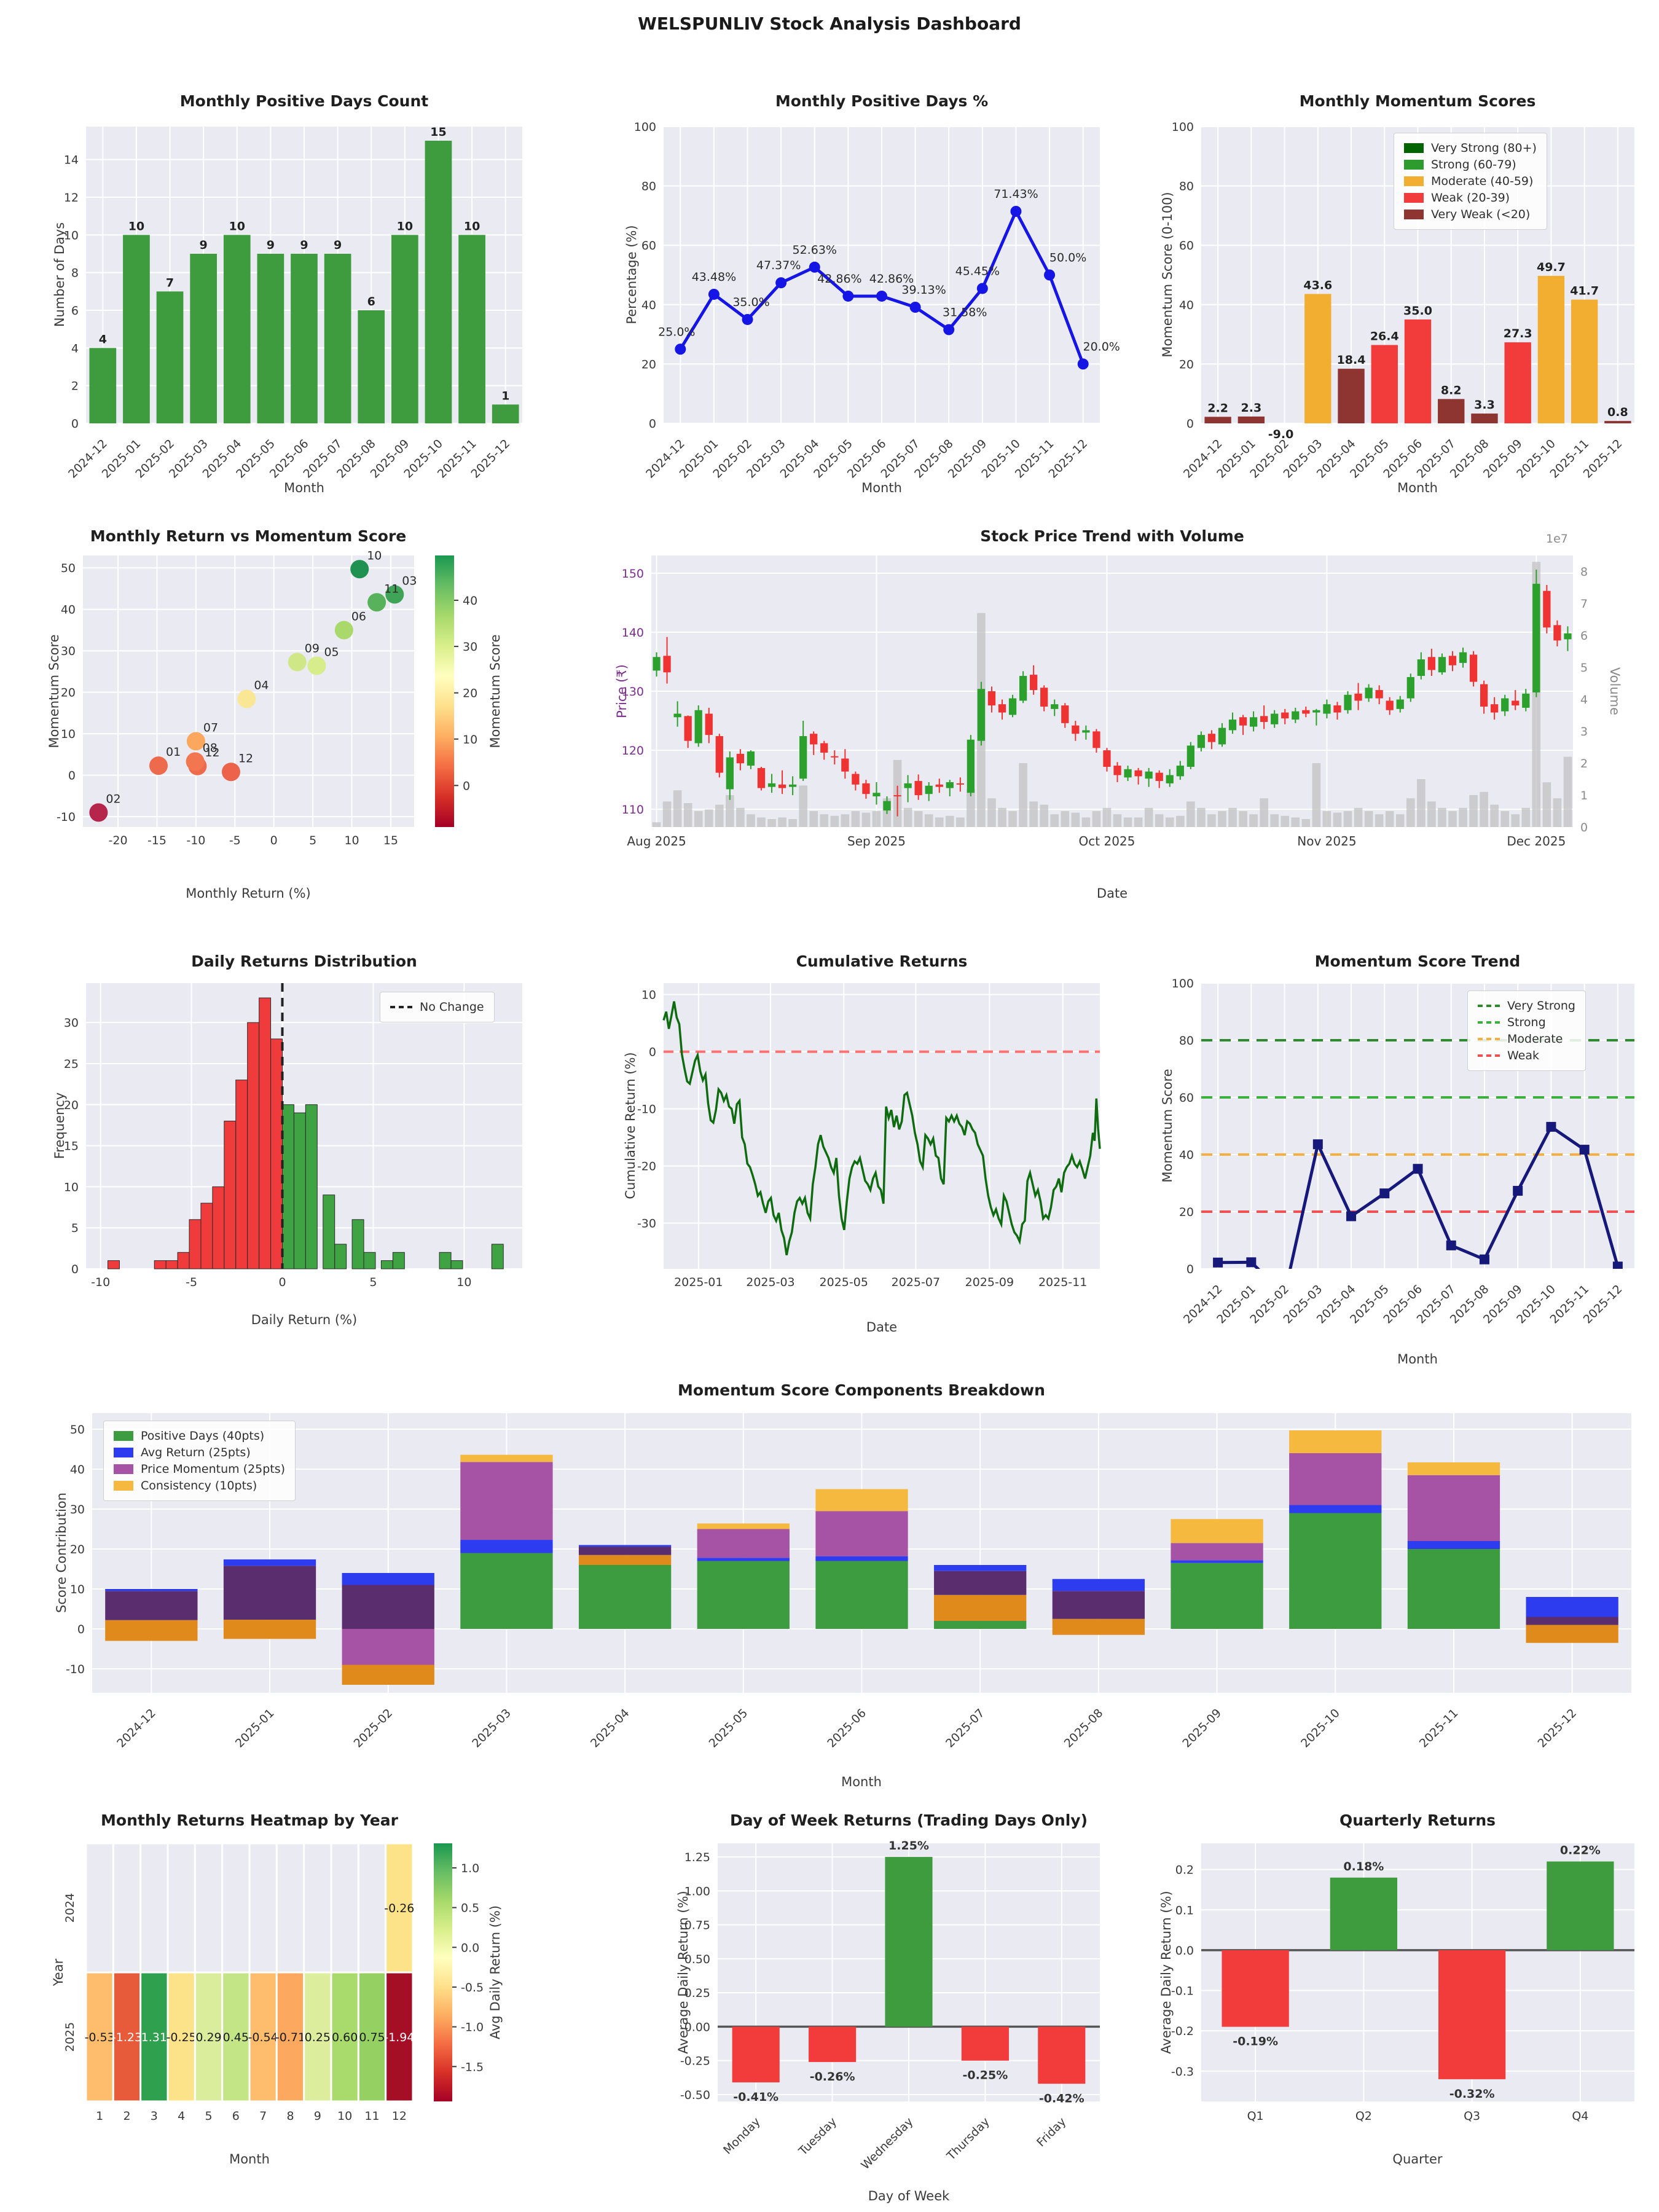 The image size is (1659, 2212). Describe the element at coordinates (1255, 2116) in the screenshot. I see `svg-text: Q1` at that location.